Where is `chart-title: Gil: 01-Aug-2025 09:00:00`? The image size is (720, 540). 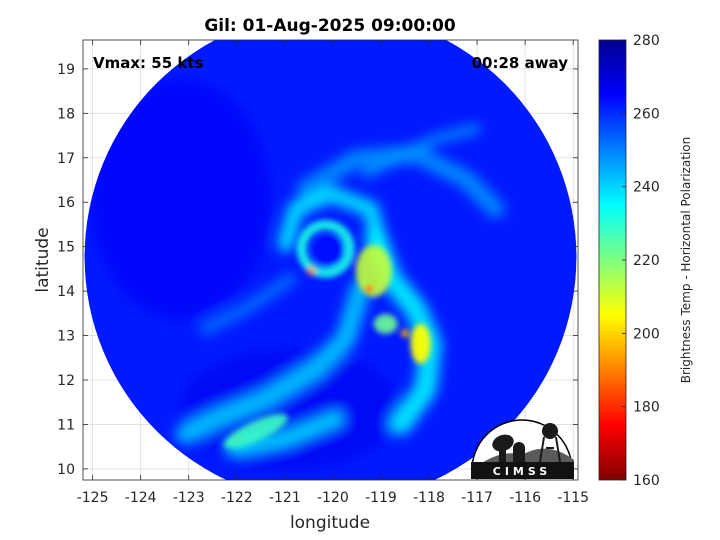 chart-title: Gil: 01-Aug-2025 09:00:00 is located at coordinates (329, 26).